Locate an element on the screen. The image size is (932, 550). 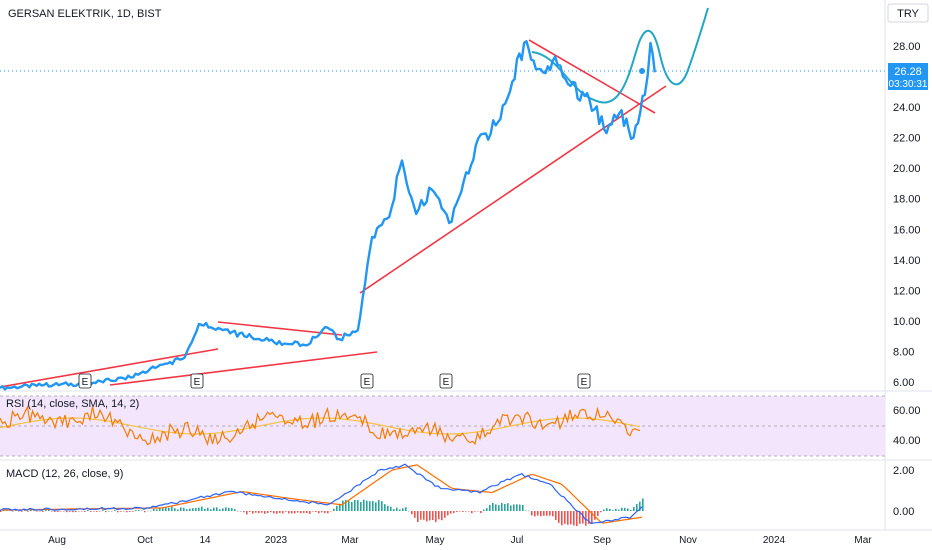
projection-path is located at coordinates (620, 55).